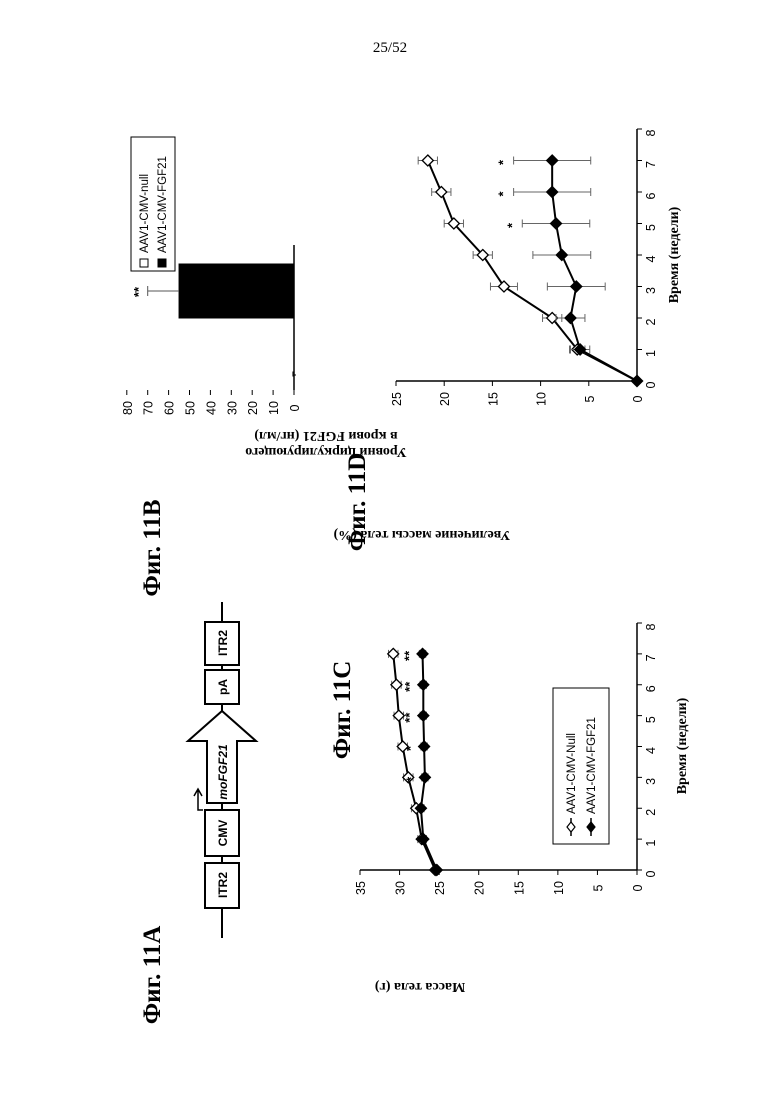  Describe the element at coordinates (638, 887) in the screenshot. I see `fig11c-ytick-label: 0` at that location.